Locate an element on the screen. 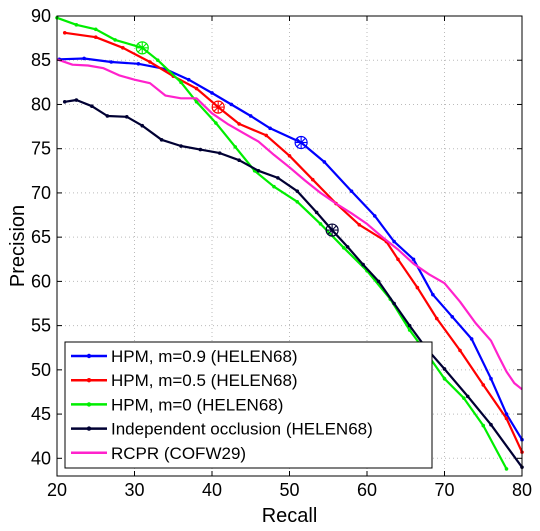 Image resolution: width=540 pixels, height=531 pixels. y-tick-label: 45 is located at coordinates (41, 414).